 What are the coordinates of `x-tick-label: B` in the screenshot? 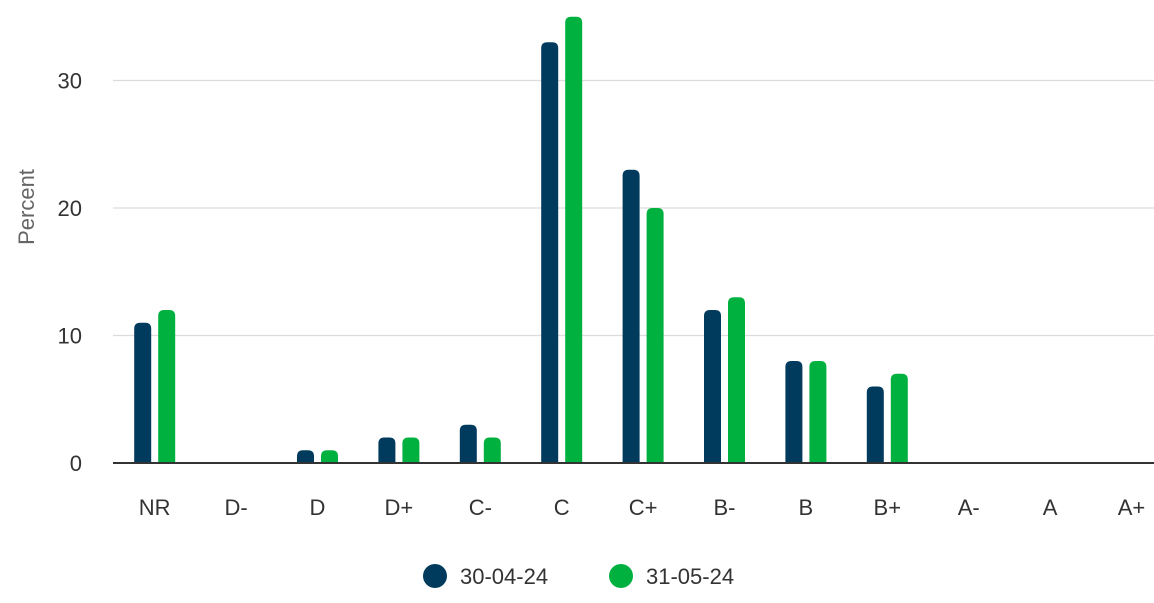 It's located at (806, 507).